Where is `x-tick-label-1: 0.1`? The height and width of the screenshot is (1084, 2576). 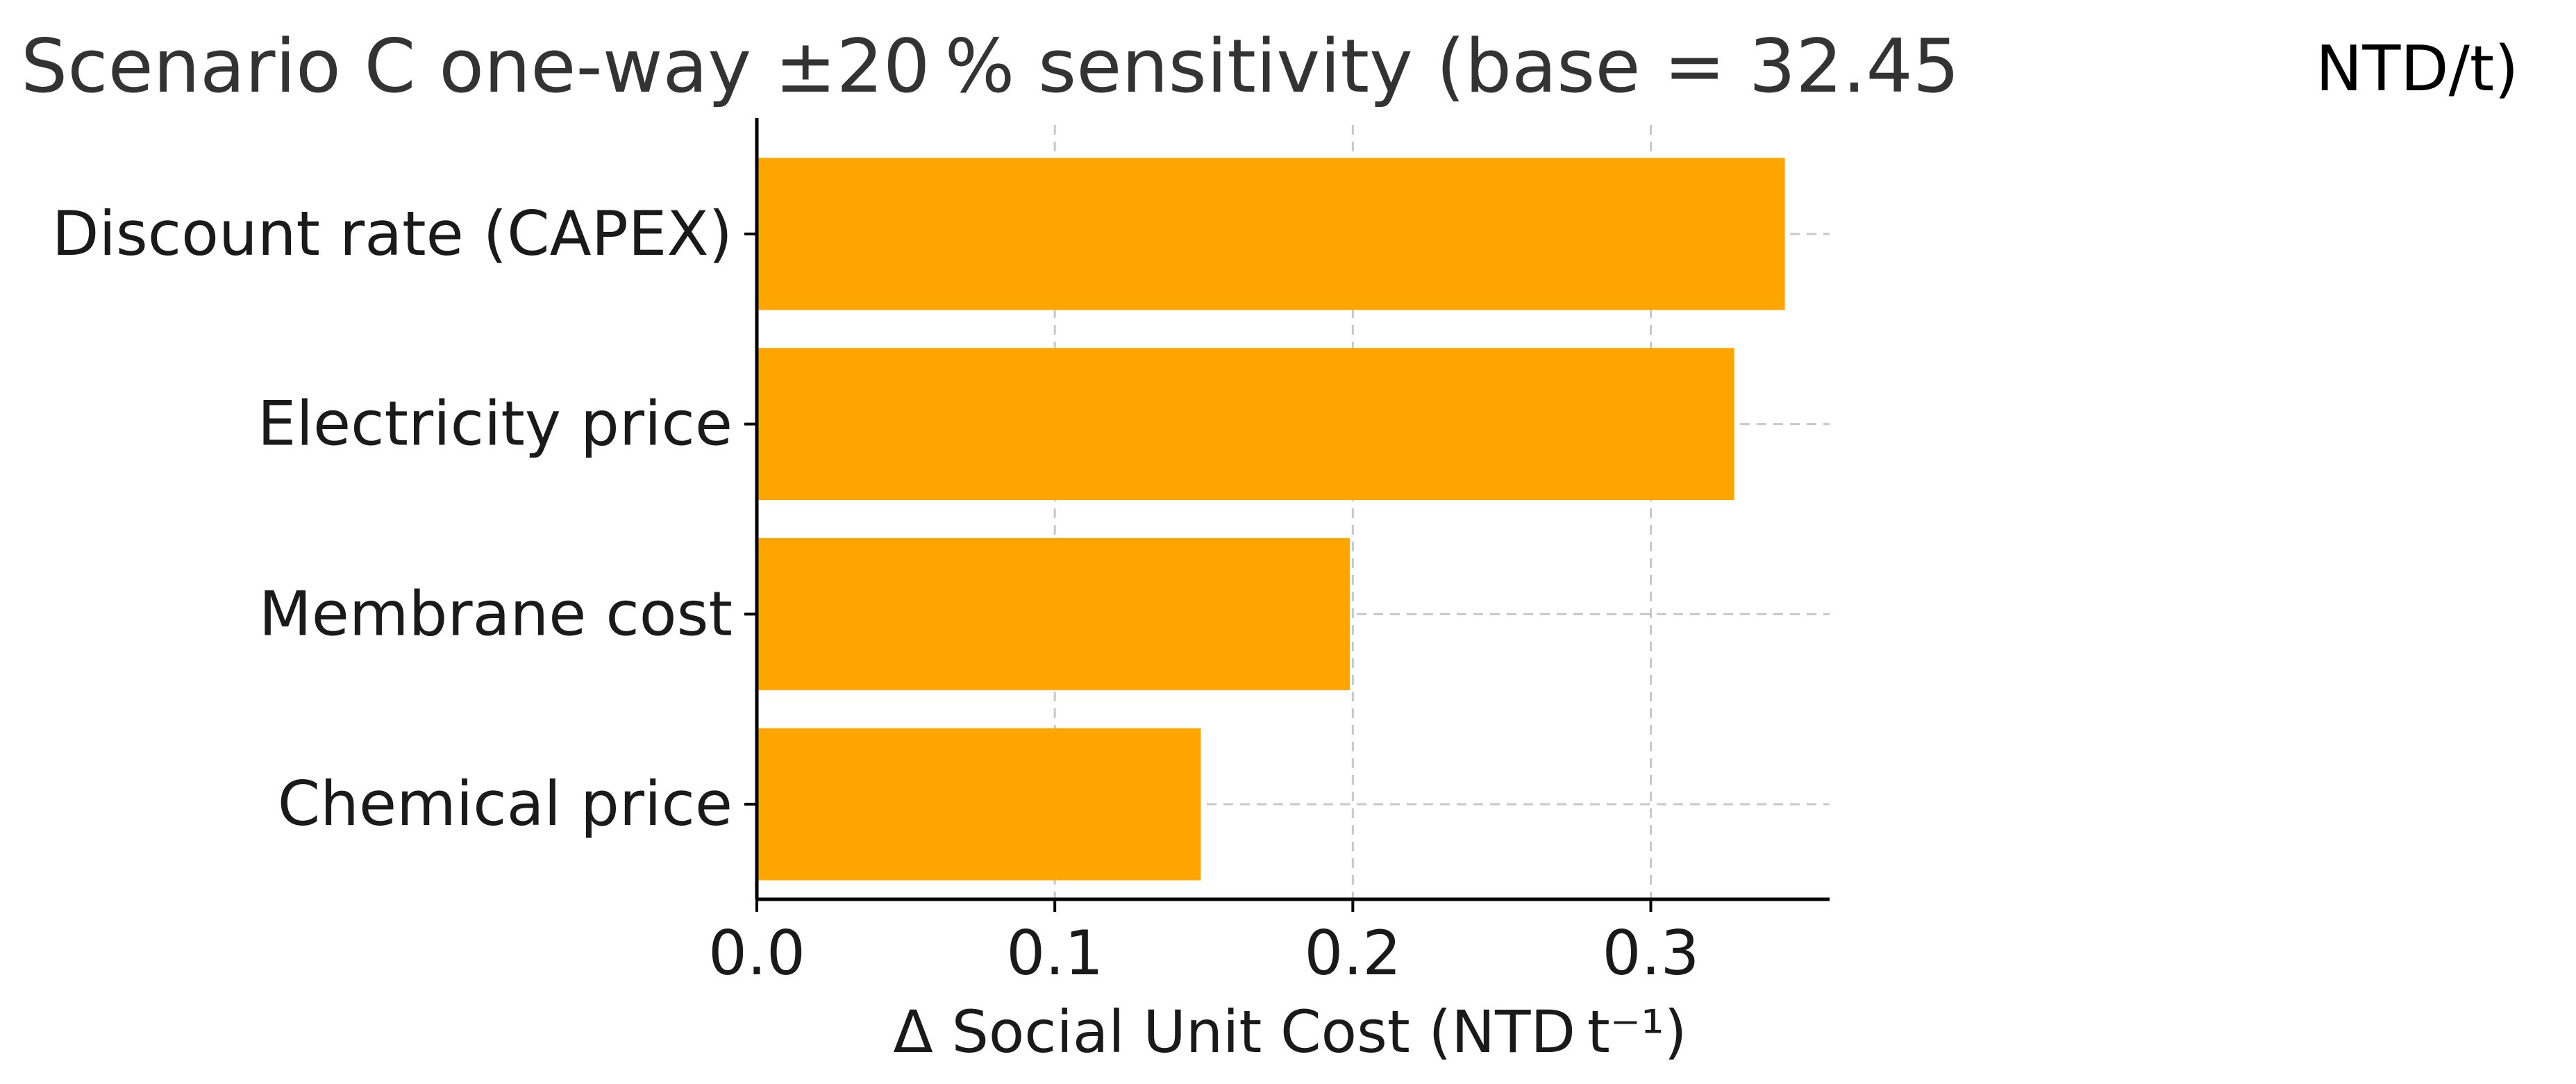 x-tick-label-1: 0.1 is located at coordinates (1054, 953).